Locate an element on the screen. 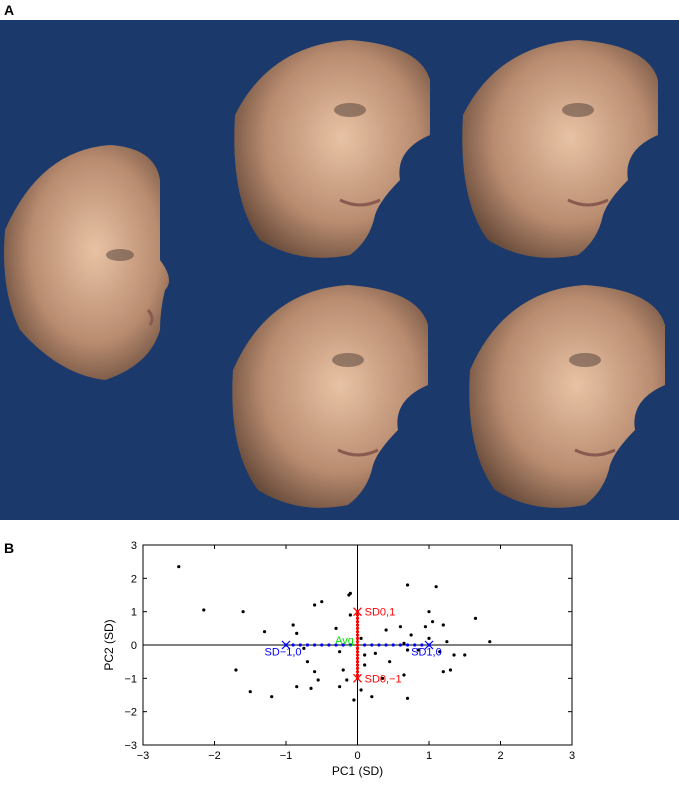  x-tick-label: 2 is located at coordinates (500, 756).